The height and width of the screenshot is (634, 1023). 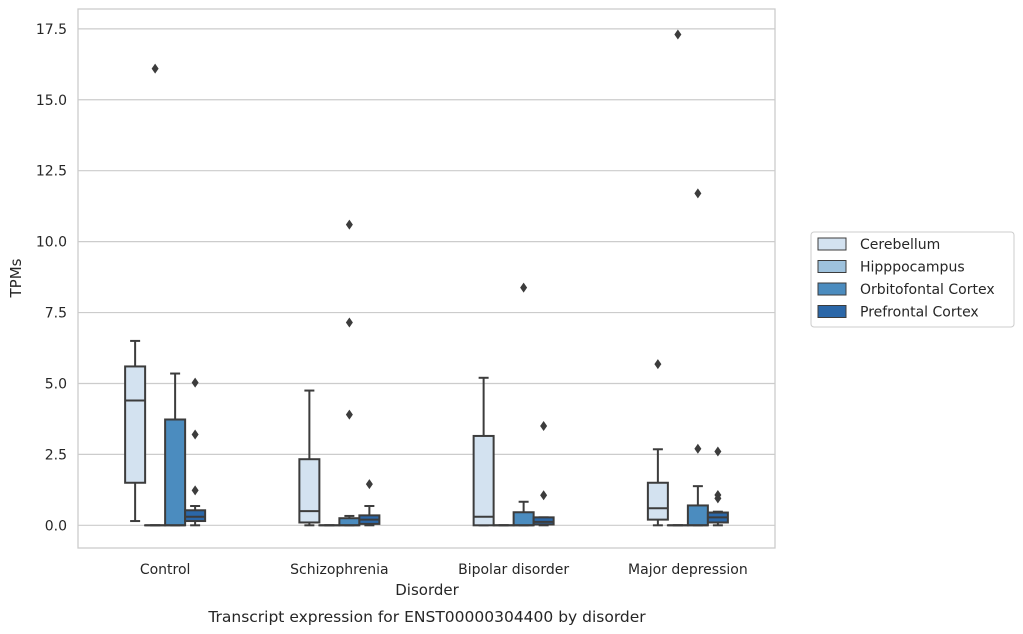 What do you see at coordinates (51, 278) in the screenshot?
I see `y-tick-labels: 0.0 2.5 5.0 7.5 10.0 12.5 15.0 17.5` at bounding box center [51, 278].